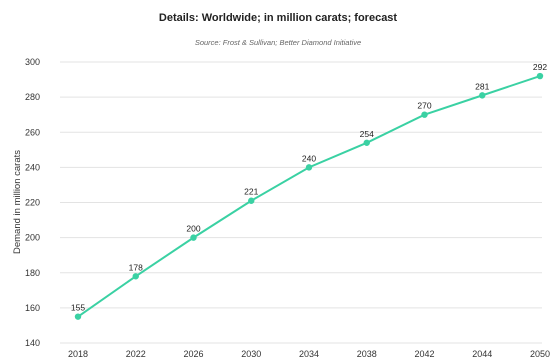 The width and height of the screenshot is (556, 363). What do you see at coordinates (32, 97) in the screenshot?
I see `y-tick-label: 280` at bounding box center [32, 97].